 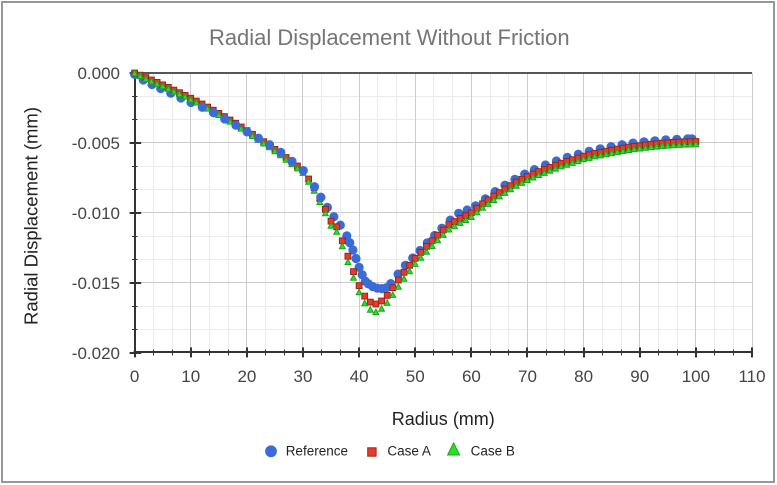 I want to click on svg-text: 70, so click(x=527, y=376).